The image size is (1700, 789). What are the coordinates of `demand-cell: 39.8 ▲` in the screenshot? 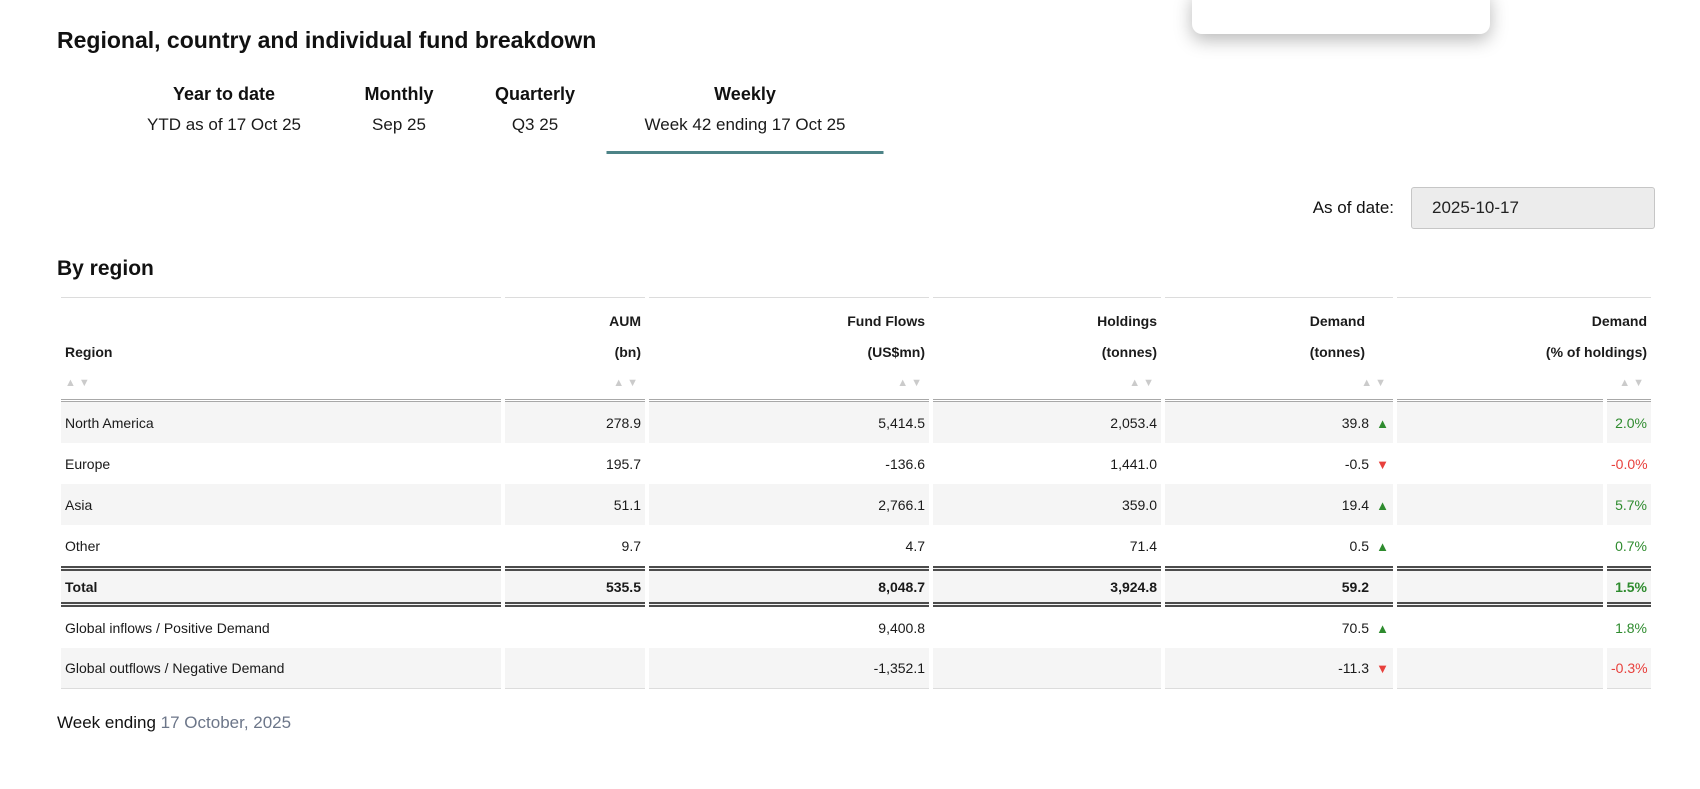 It's located at (1279, 422).